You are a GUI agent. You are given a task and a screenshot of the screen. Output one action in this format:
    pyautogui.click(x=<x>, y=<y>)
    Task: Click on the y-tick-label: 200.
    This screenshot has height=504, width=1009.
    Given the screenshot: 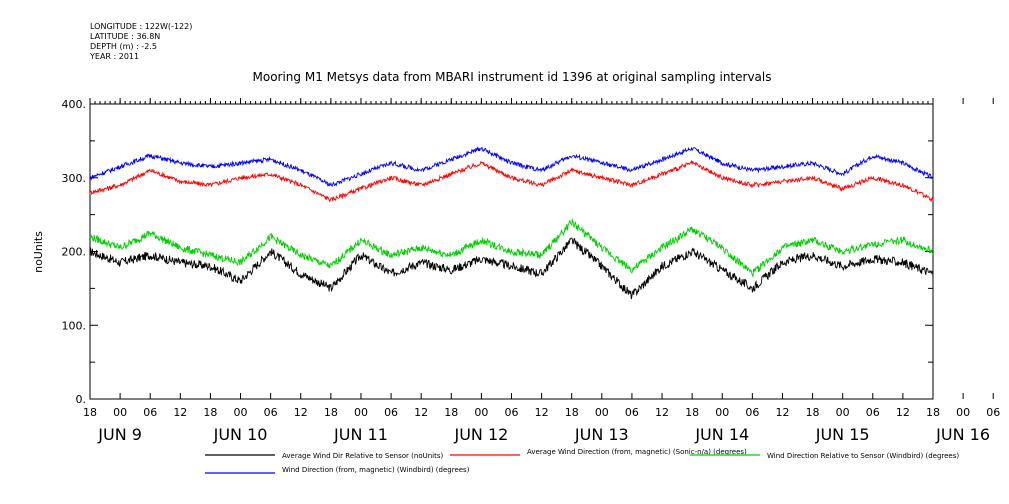 What is the action you would take?
    pyautogui.click(x=74, y=252)
    